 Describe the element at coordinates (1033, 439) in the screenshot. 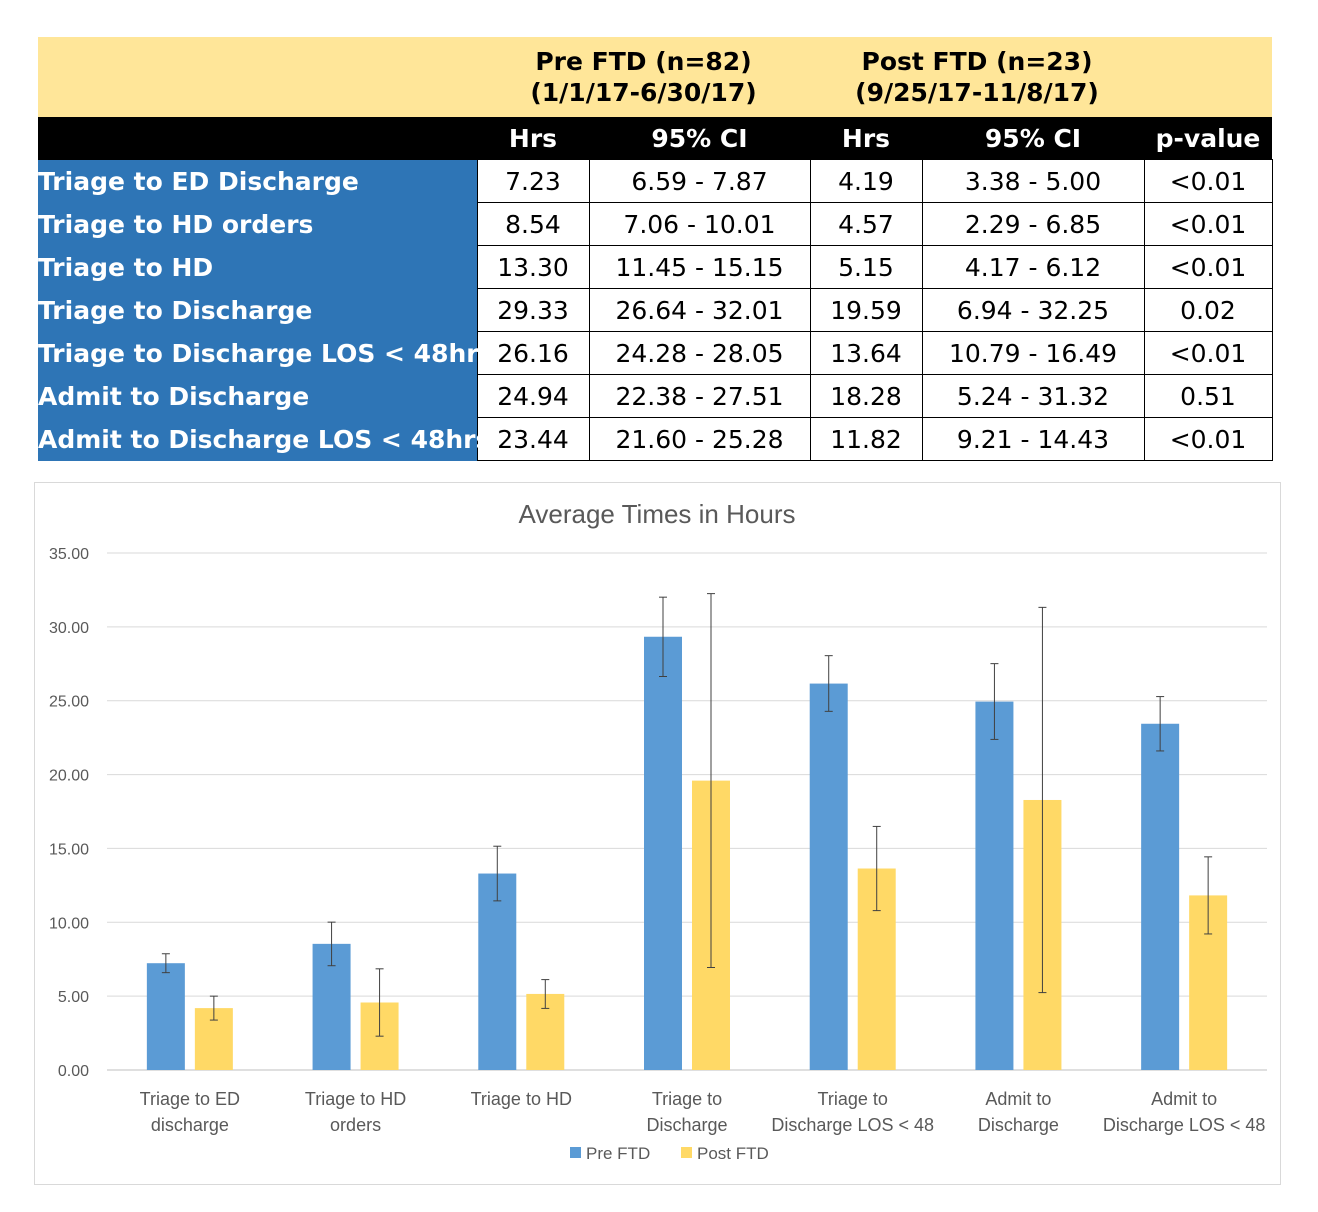

I see `post-ci-cell: 9.21 - 14.43` at that location.